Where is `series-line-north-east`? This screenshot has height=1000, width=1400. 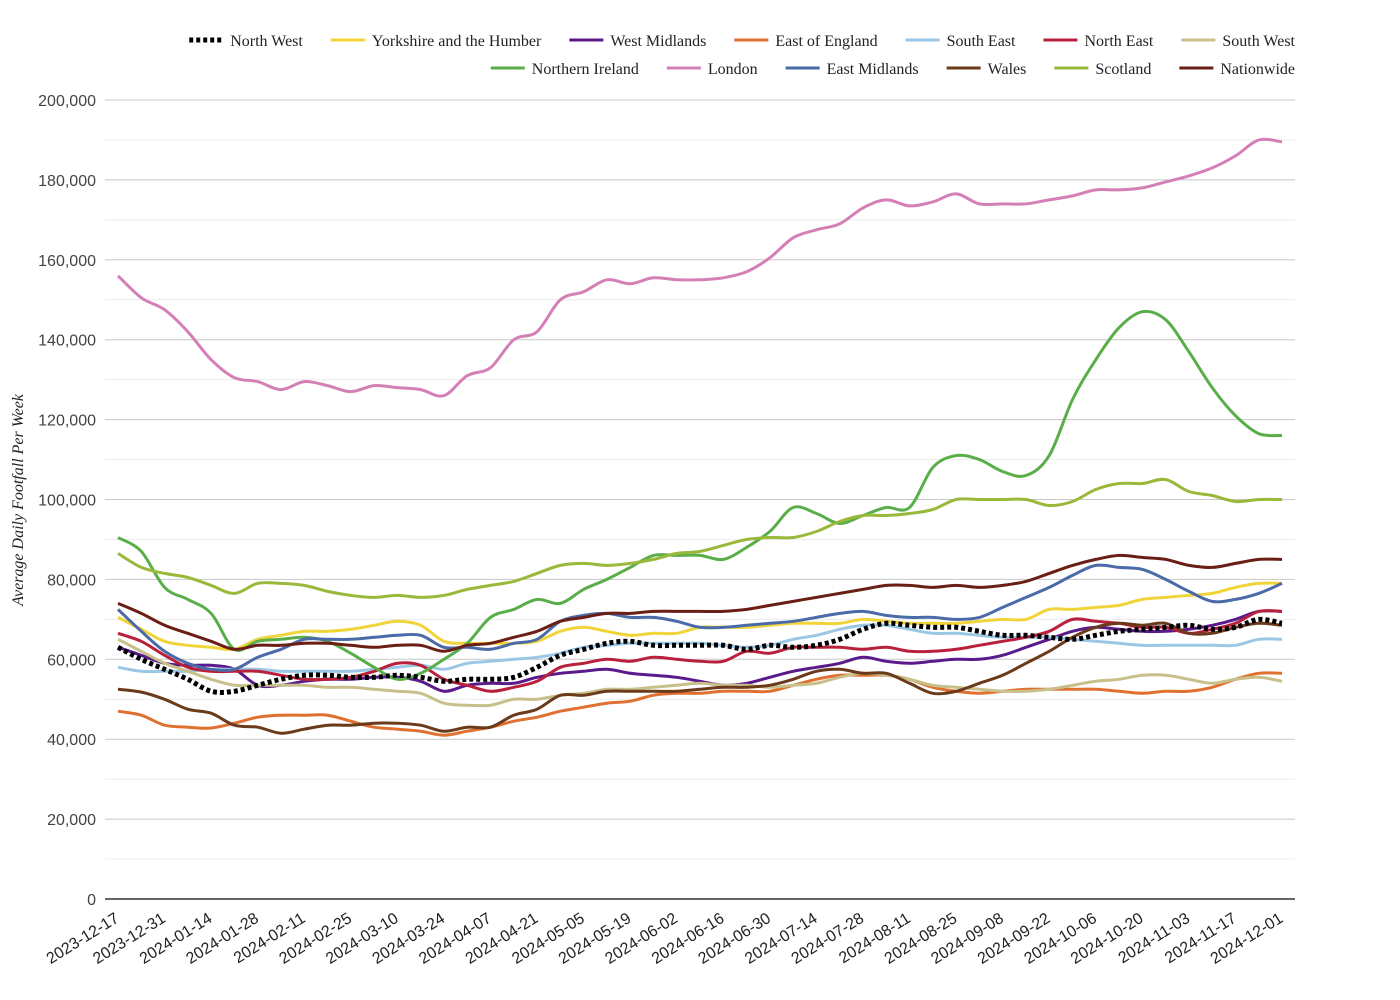
series-line-north-east is located at coordinates (700, 651).